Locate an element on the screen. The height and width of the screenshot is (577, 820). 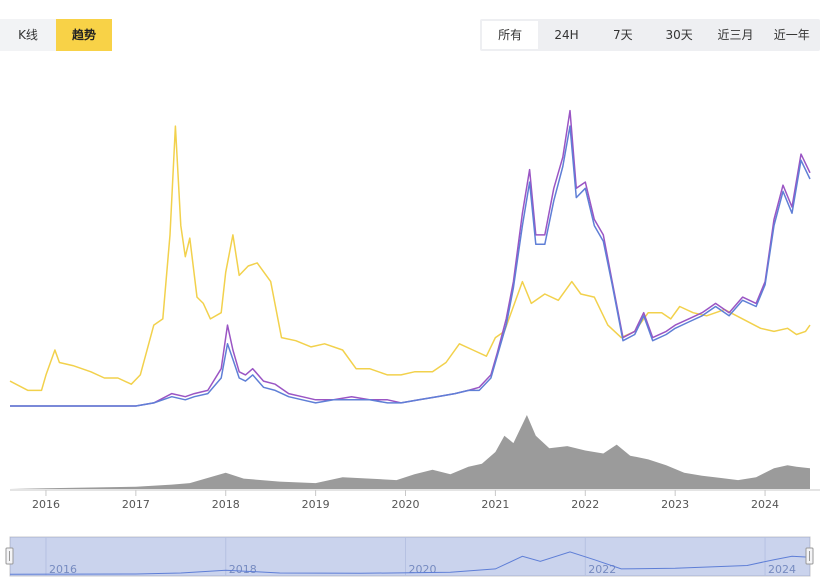
navigator-label: 2024 is located at coordinates (782, 569).